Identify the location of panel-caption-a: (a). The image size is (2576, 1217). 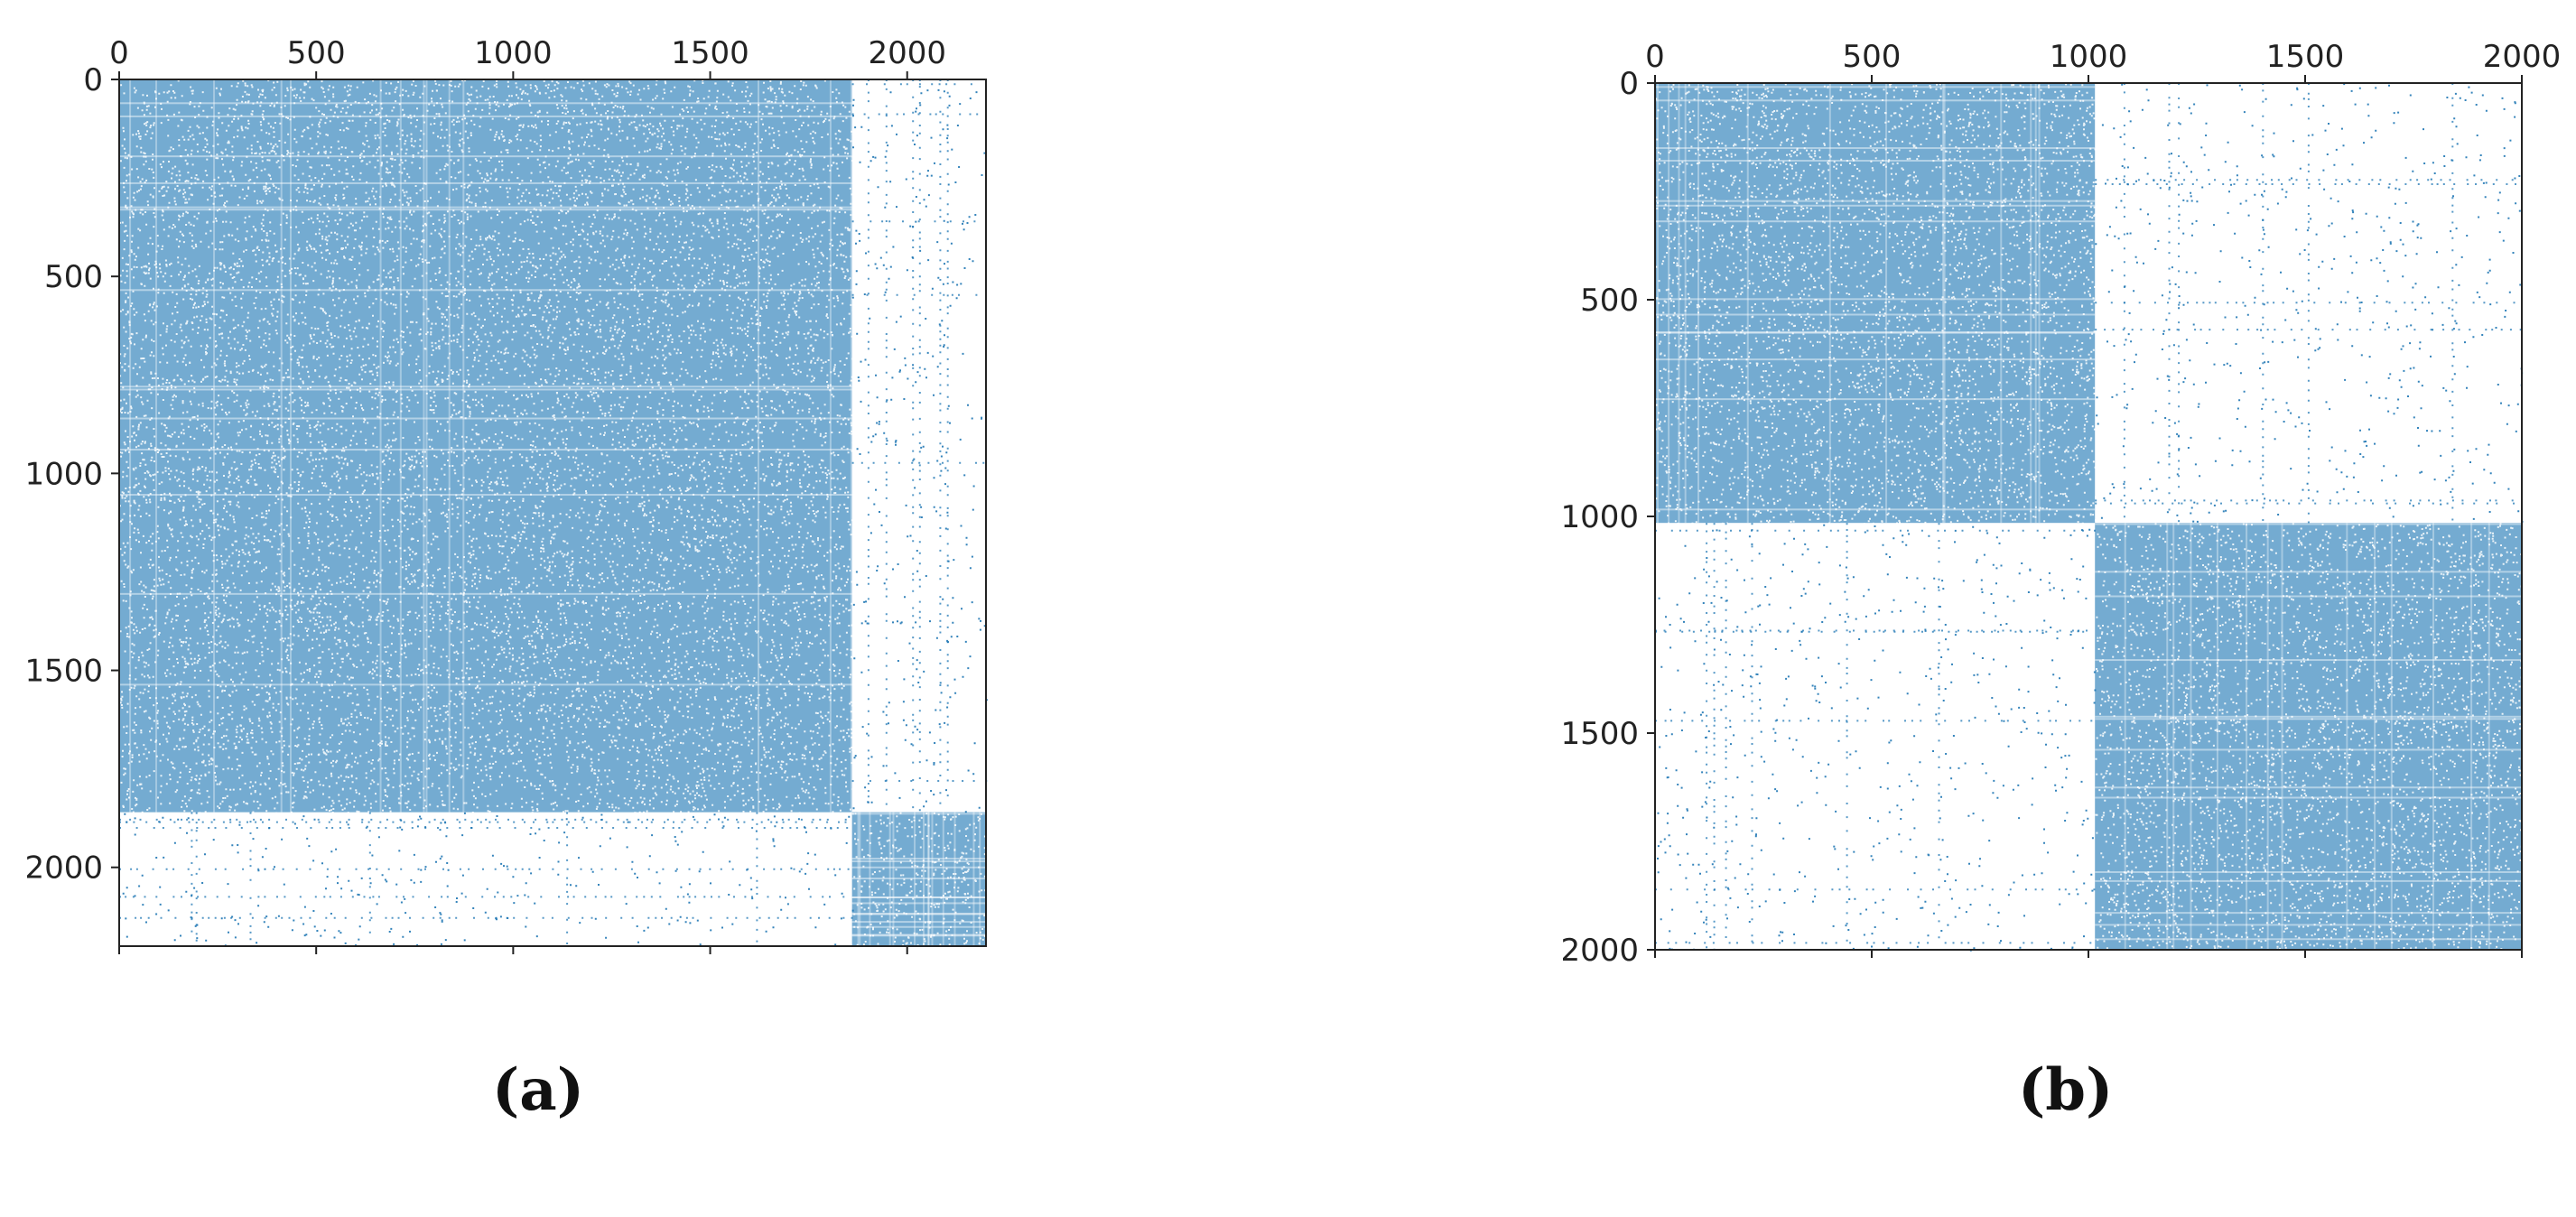
(538, 1090).